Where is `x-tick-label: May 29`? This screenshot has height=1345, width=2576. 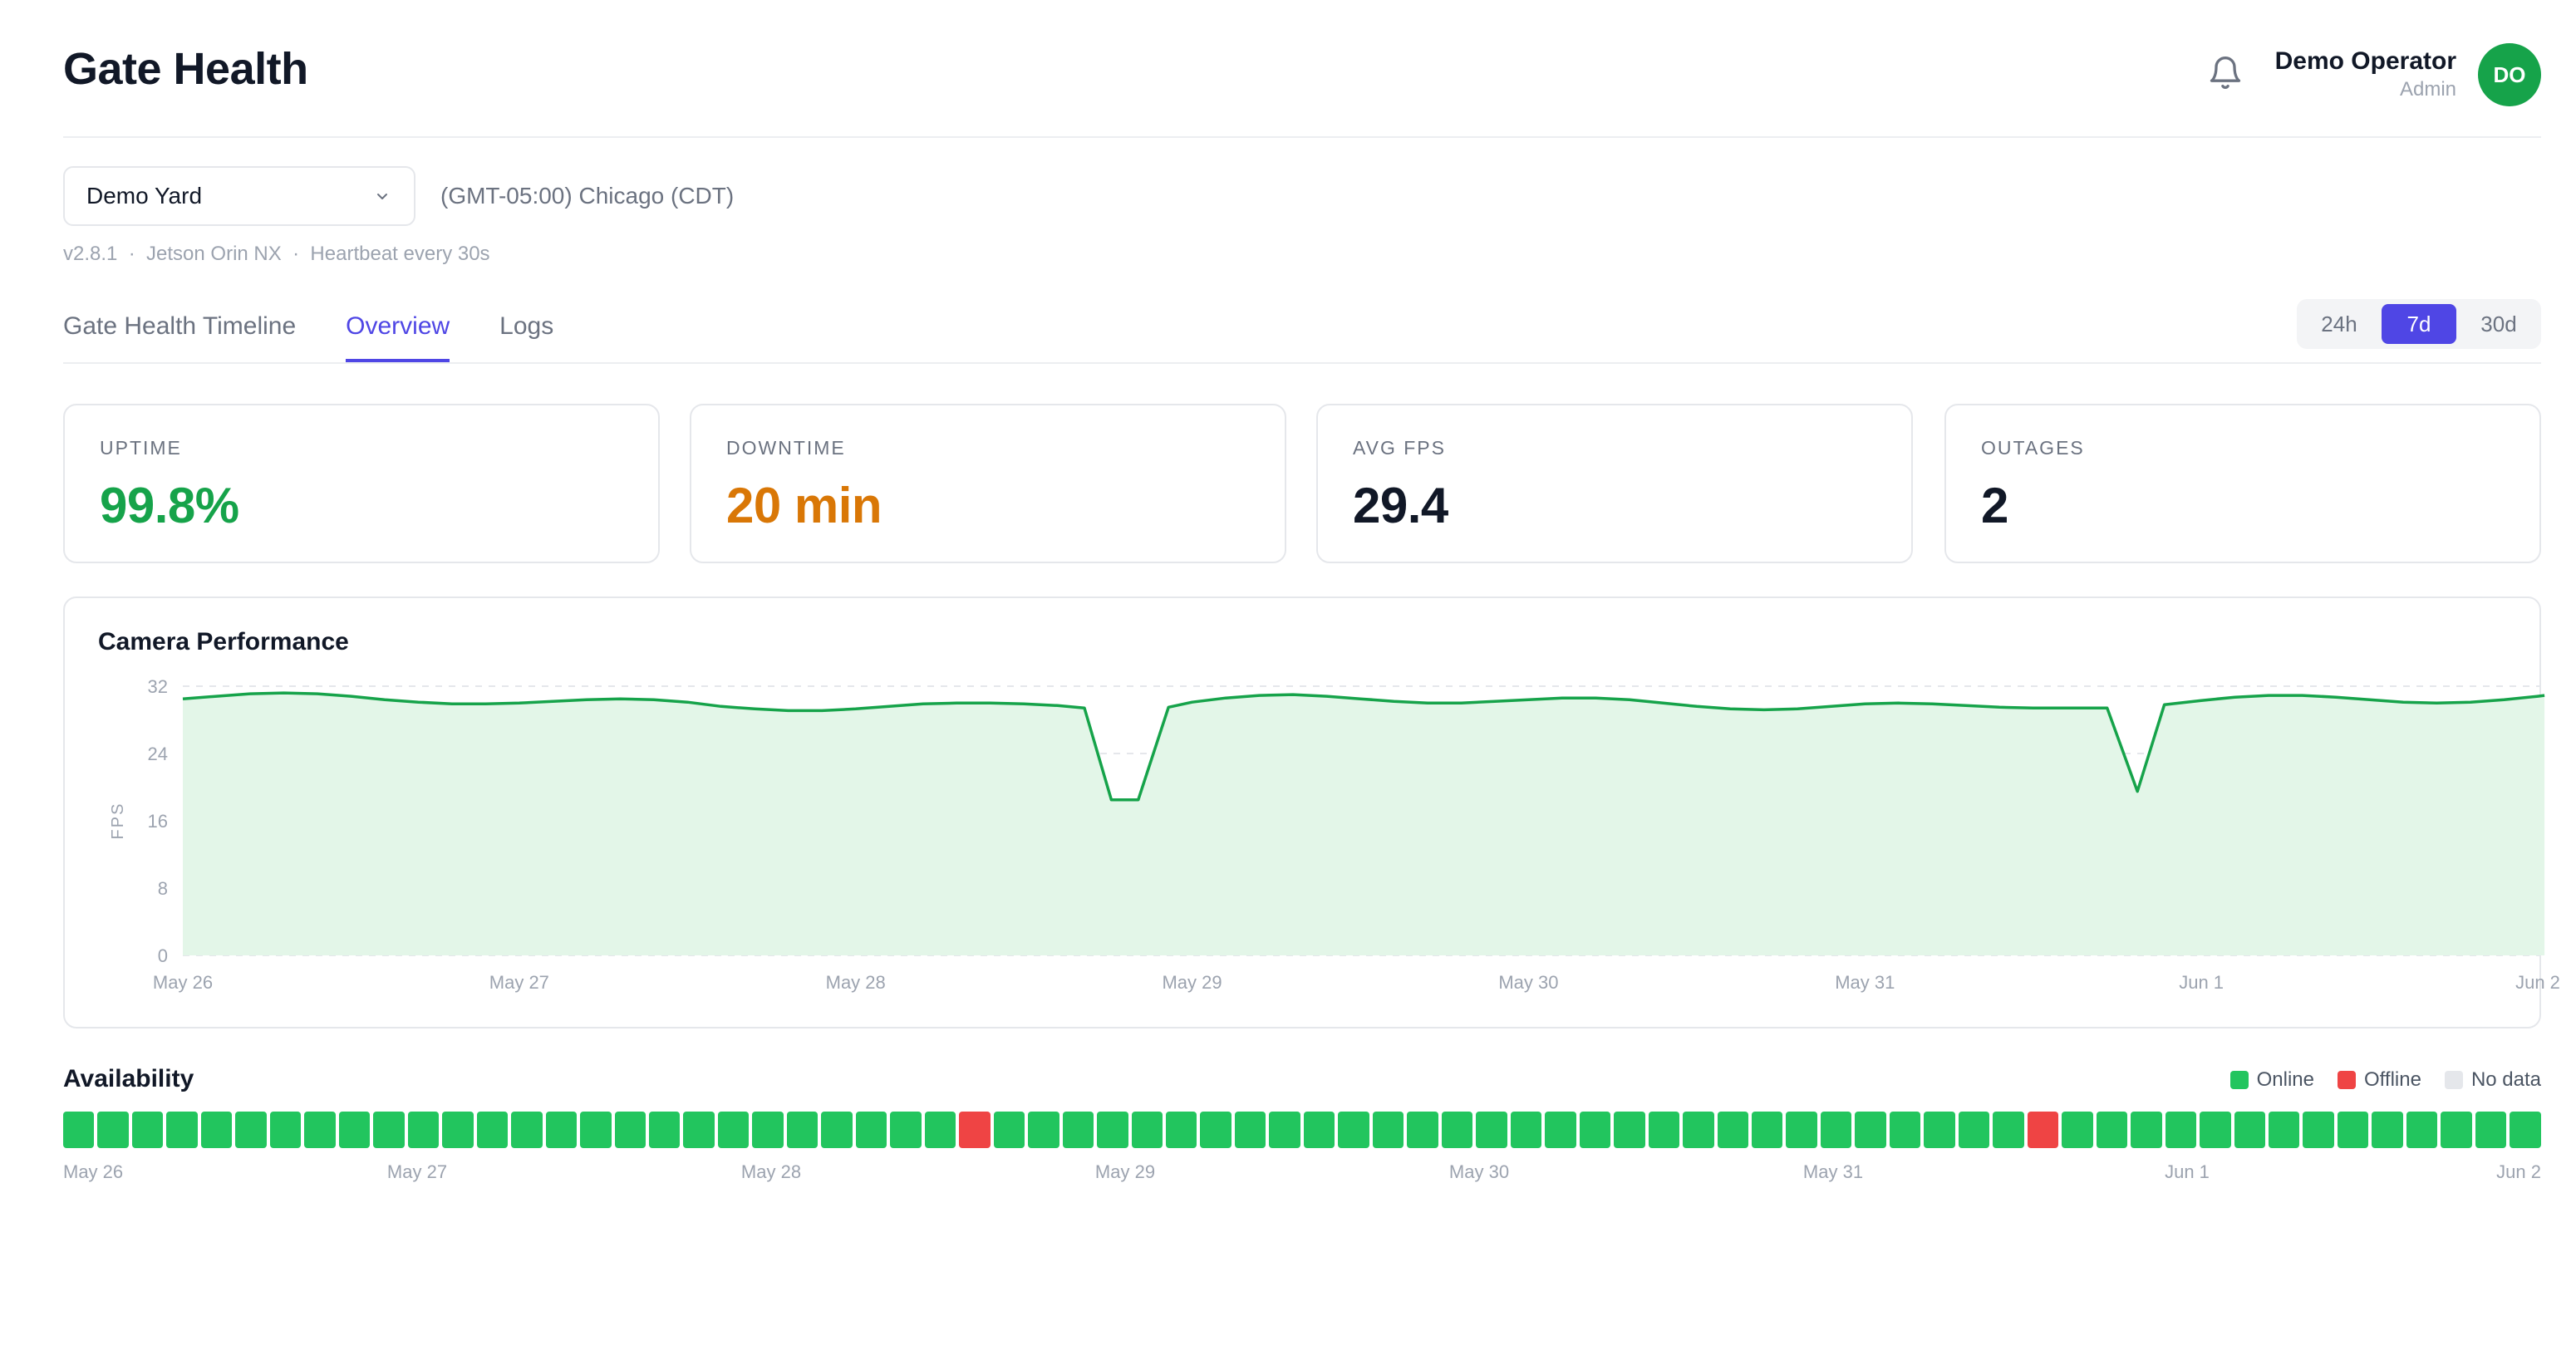 x-tick-label: May 29 is located at coordinates (1192, 983).